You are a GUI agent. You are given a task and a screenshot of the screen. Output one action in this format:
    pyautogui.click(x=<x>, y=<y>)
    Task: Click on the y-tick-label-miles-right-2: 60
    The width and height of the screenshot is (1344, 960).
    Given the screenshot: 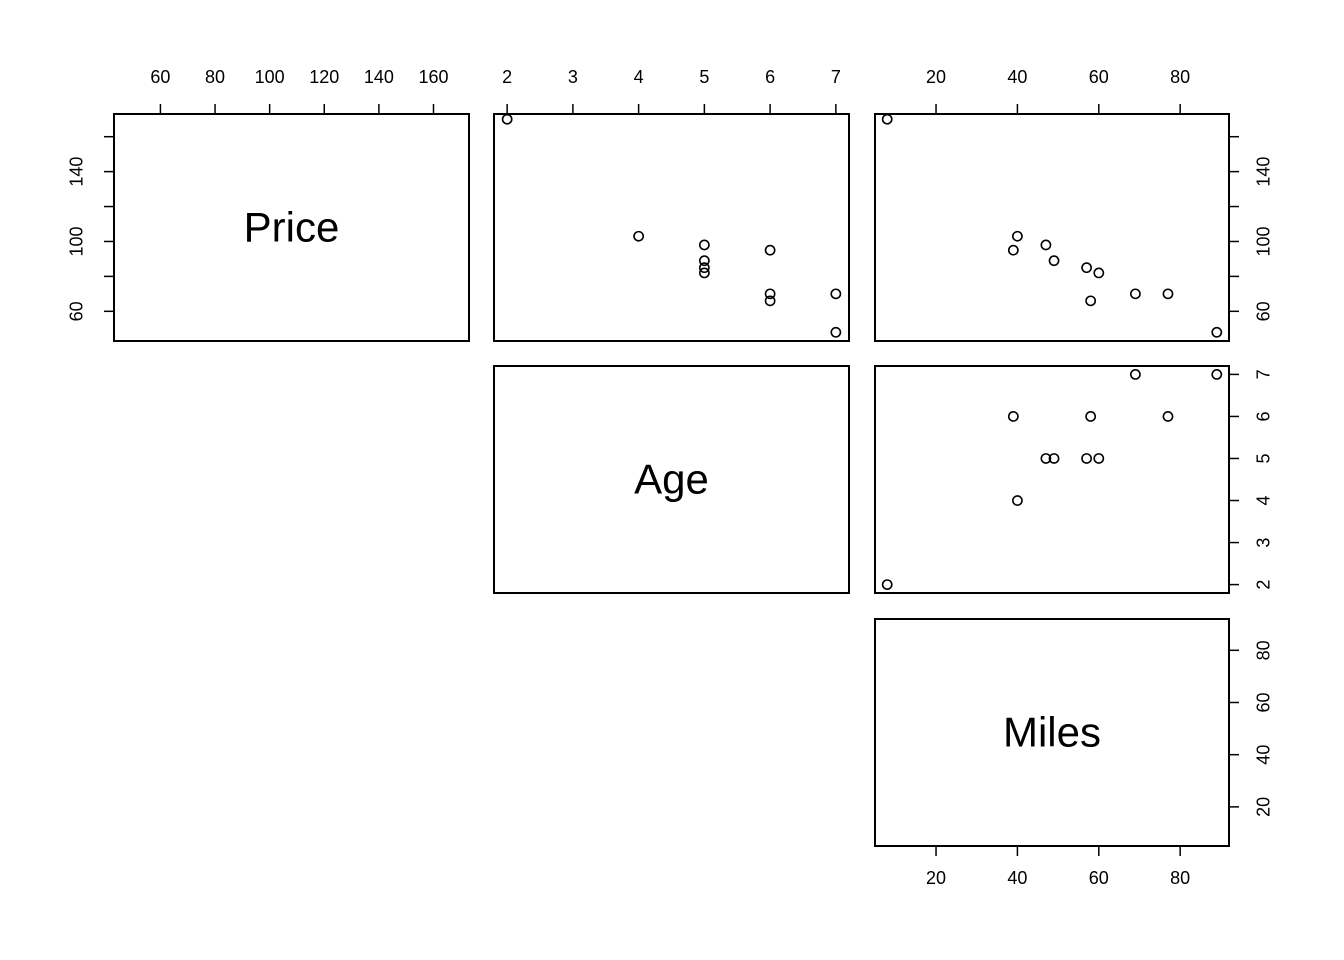 What is the action you would take?
    pyautogui.click(x=1264, y=702)
    